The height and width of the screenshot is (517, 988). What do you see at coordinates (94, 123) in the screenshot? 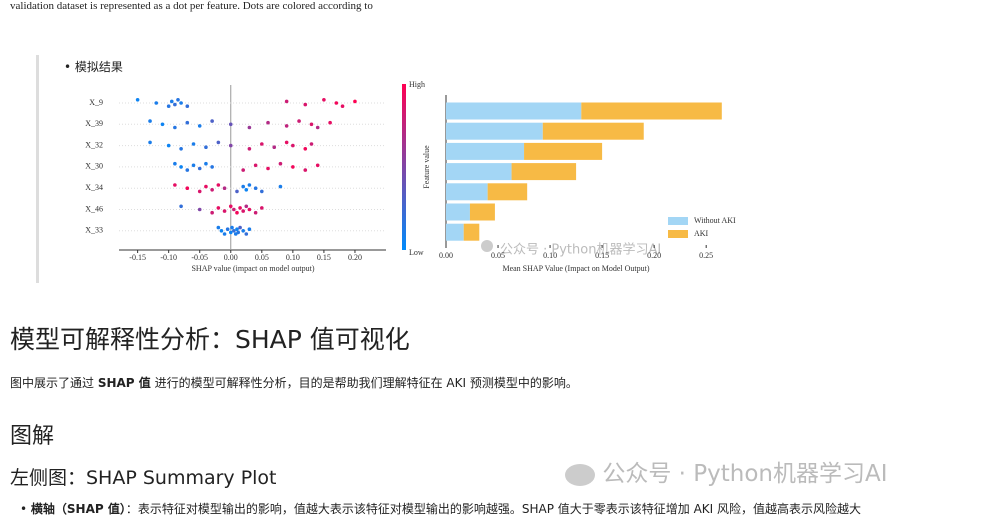
I see `y-tick-label: X_39` at bounding box center [94, 123].